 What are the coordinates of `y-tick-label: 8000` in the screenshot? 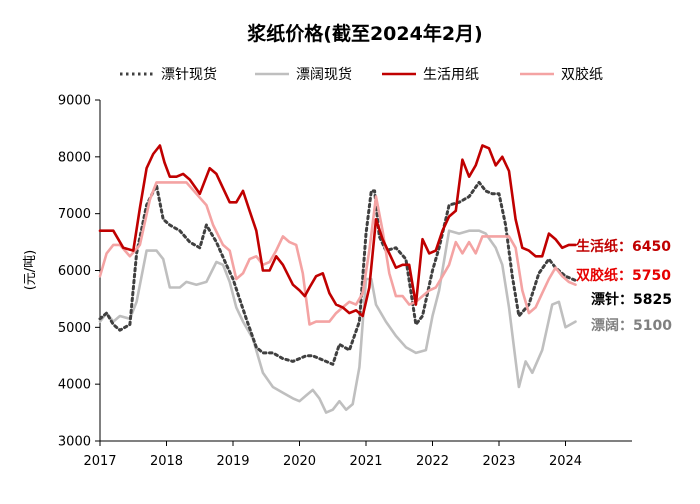 It's located at (74, 157).